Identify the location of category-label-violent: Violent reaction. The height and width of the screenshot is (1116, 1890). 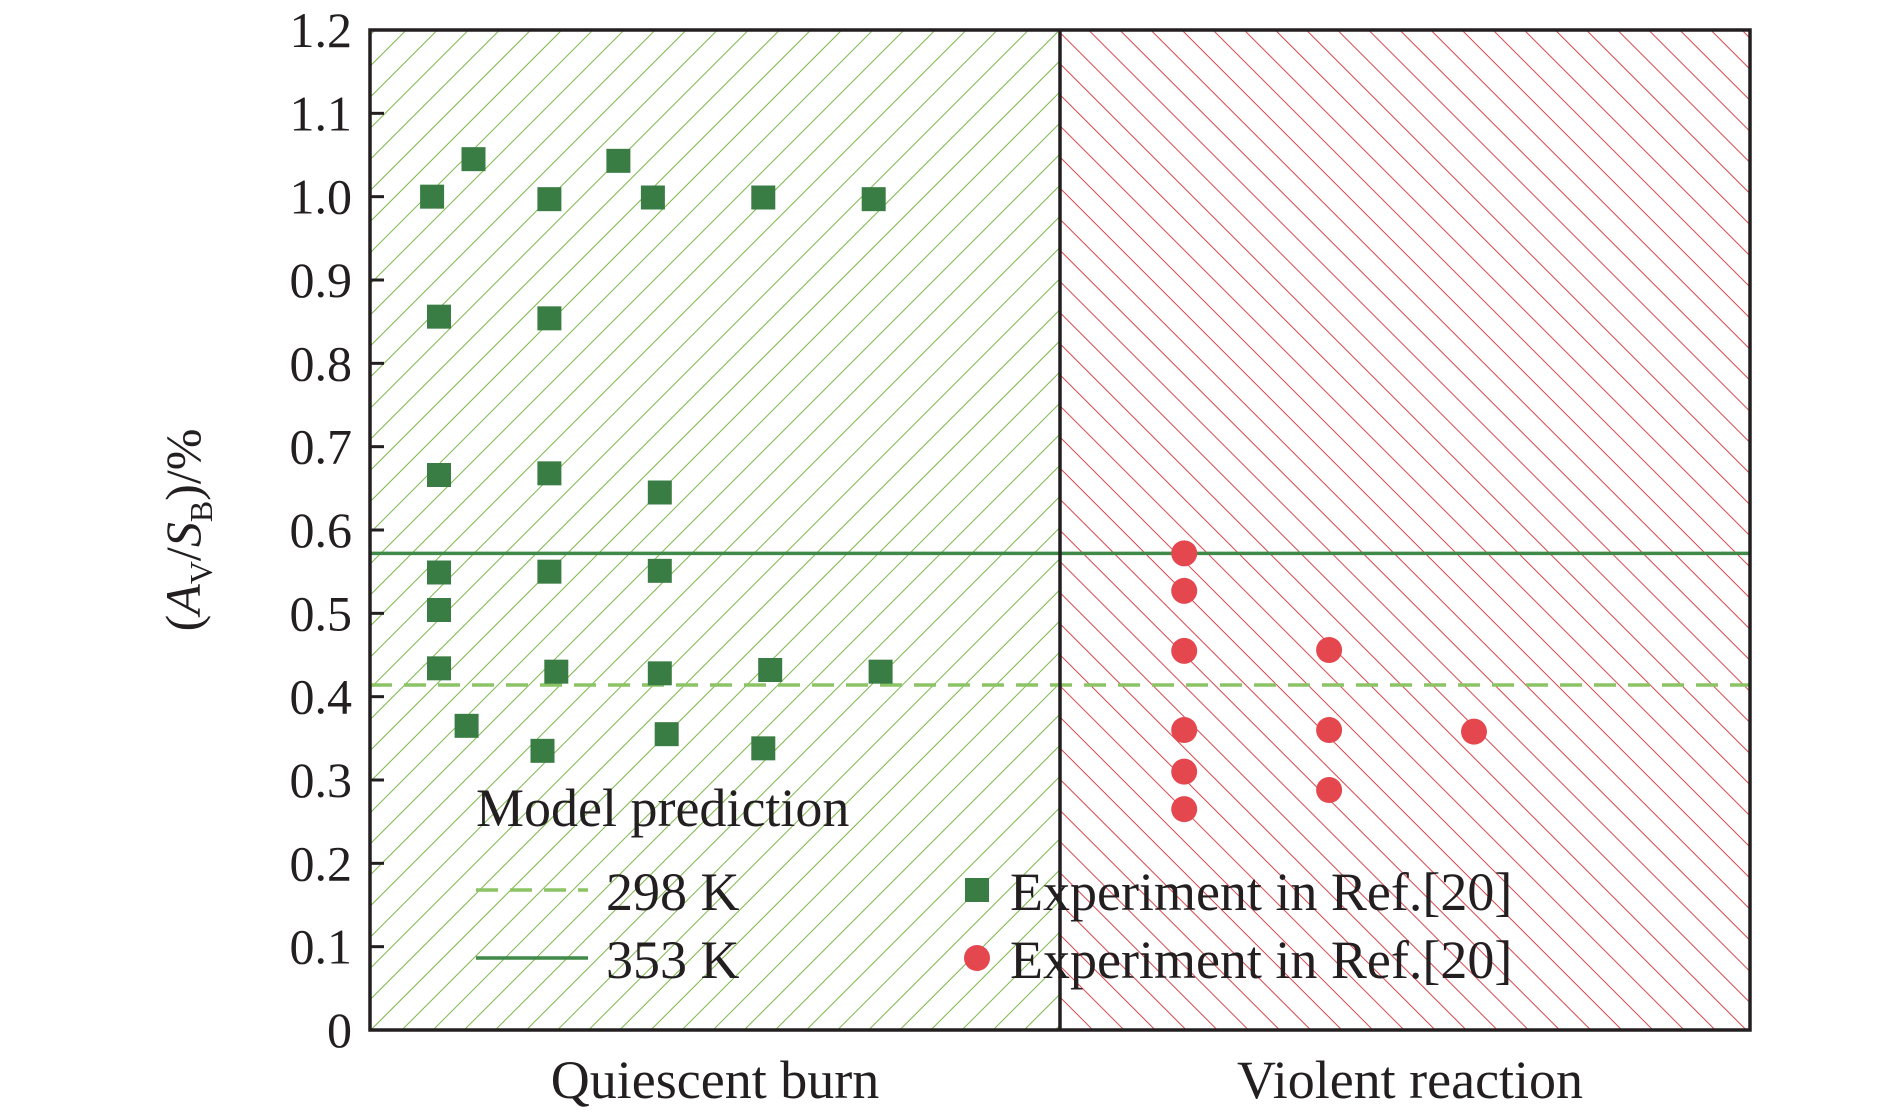
(1410, 1080).